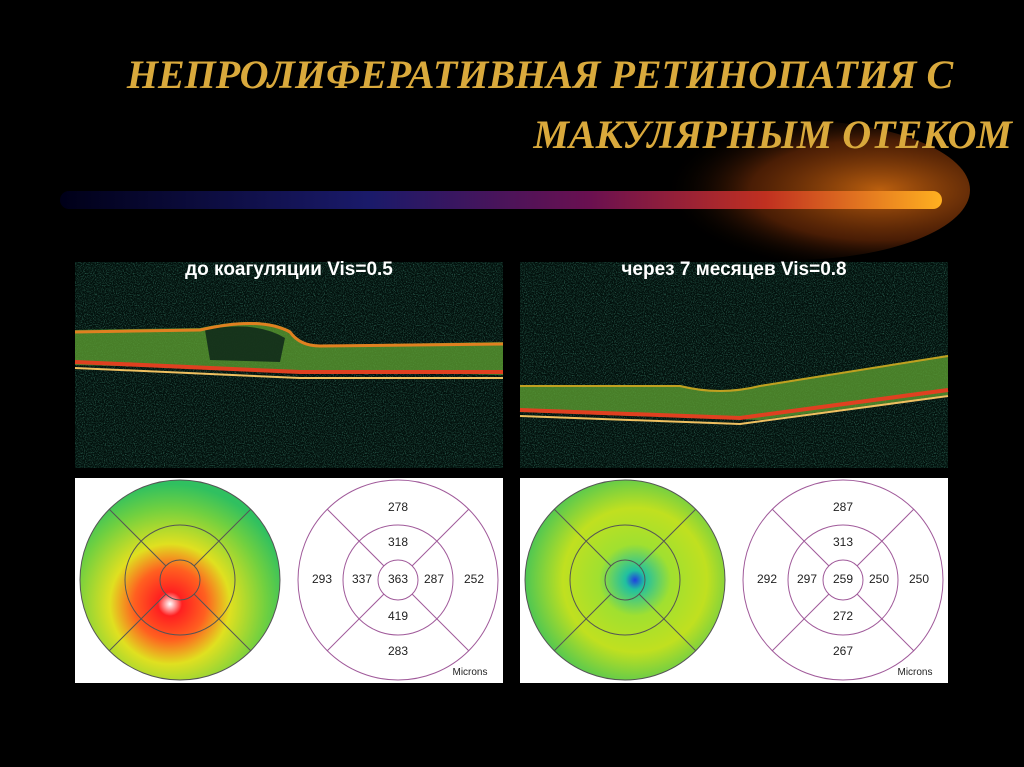 This screenshot has width=1024, height=767. What do you see at coordinates (398, 507) in the screenshot?
I see `thickness-value: 278` at bounding box center [398, 507].